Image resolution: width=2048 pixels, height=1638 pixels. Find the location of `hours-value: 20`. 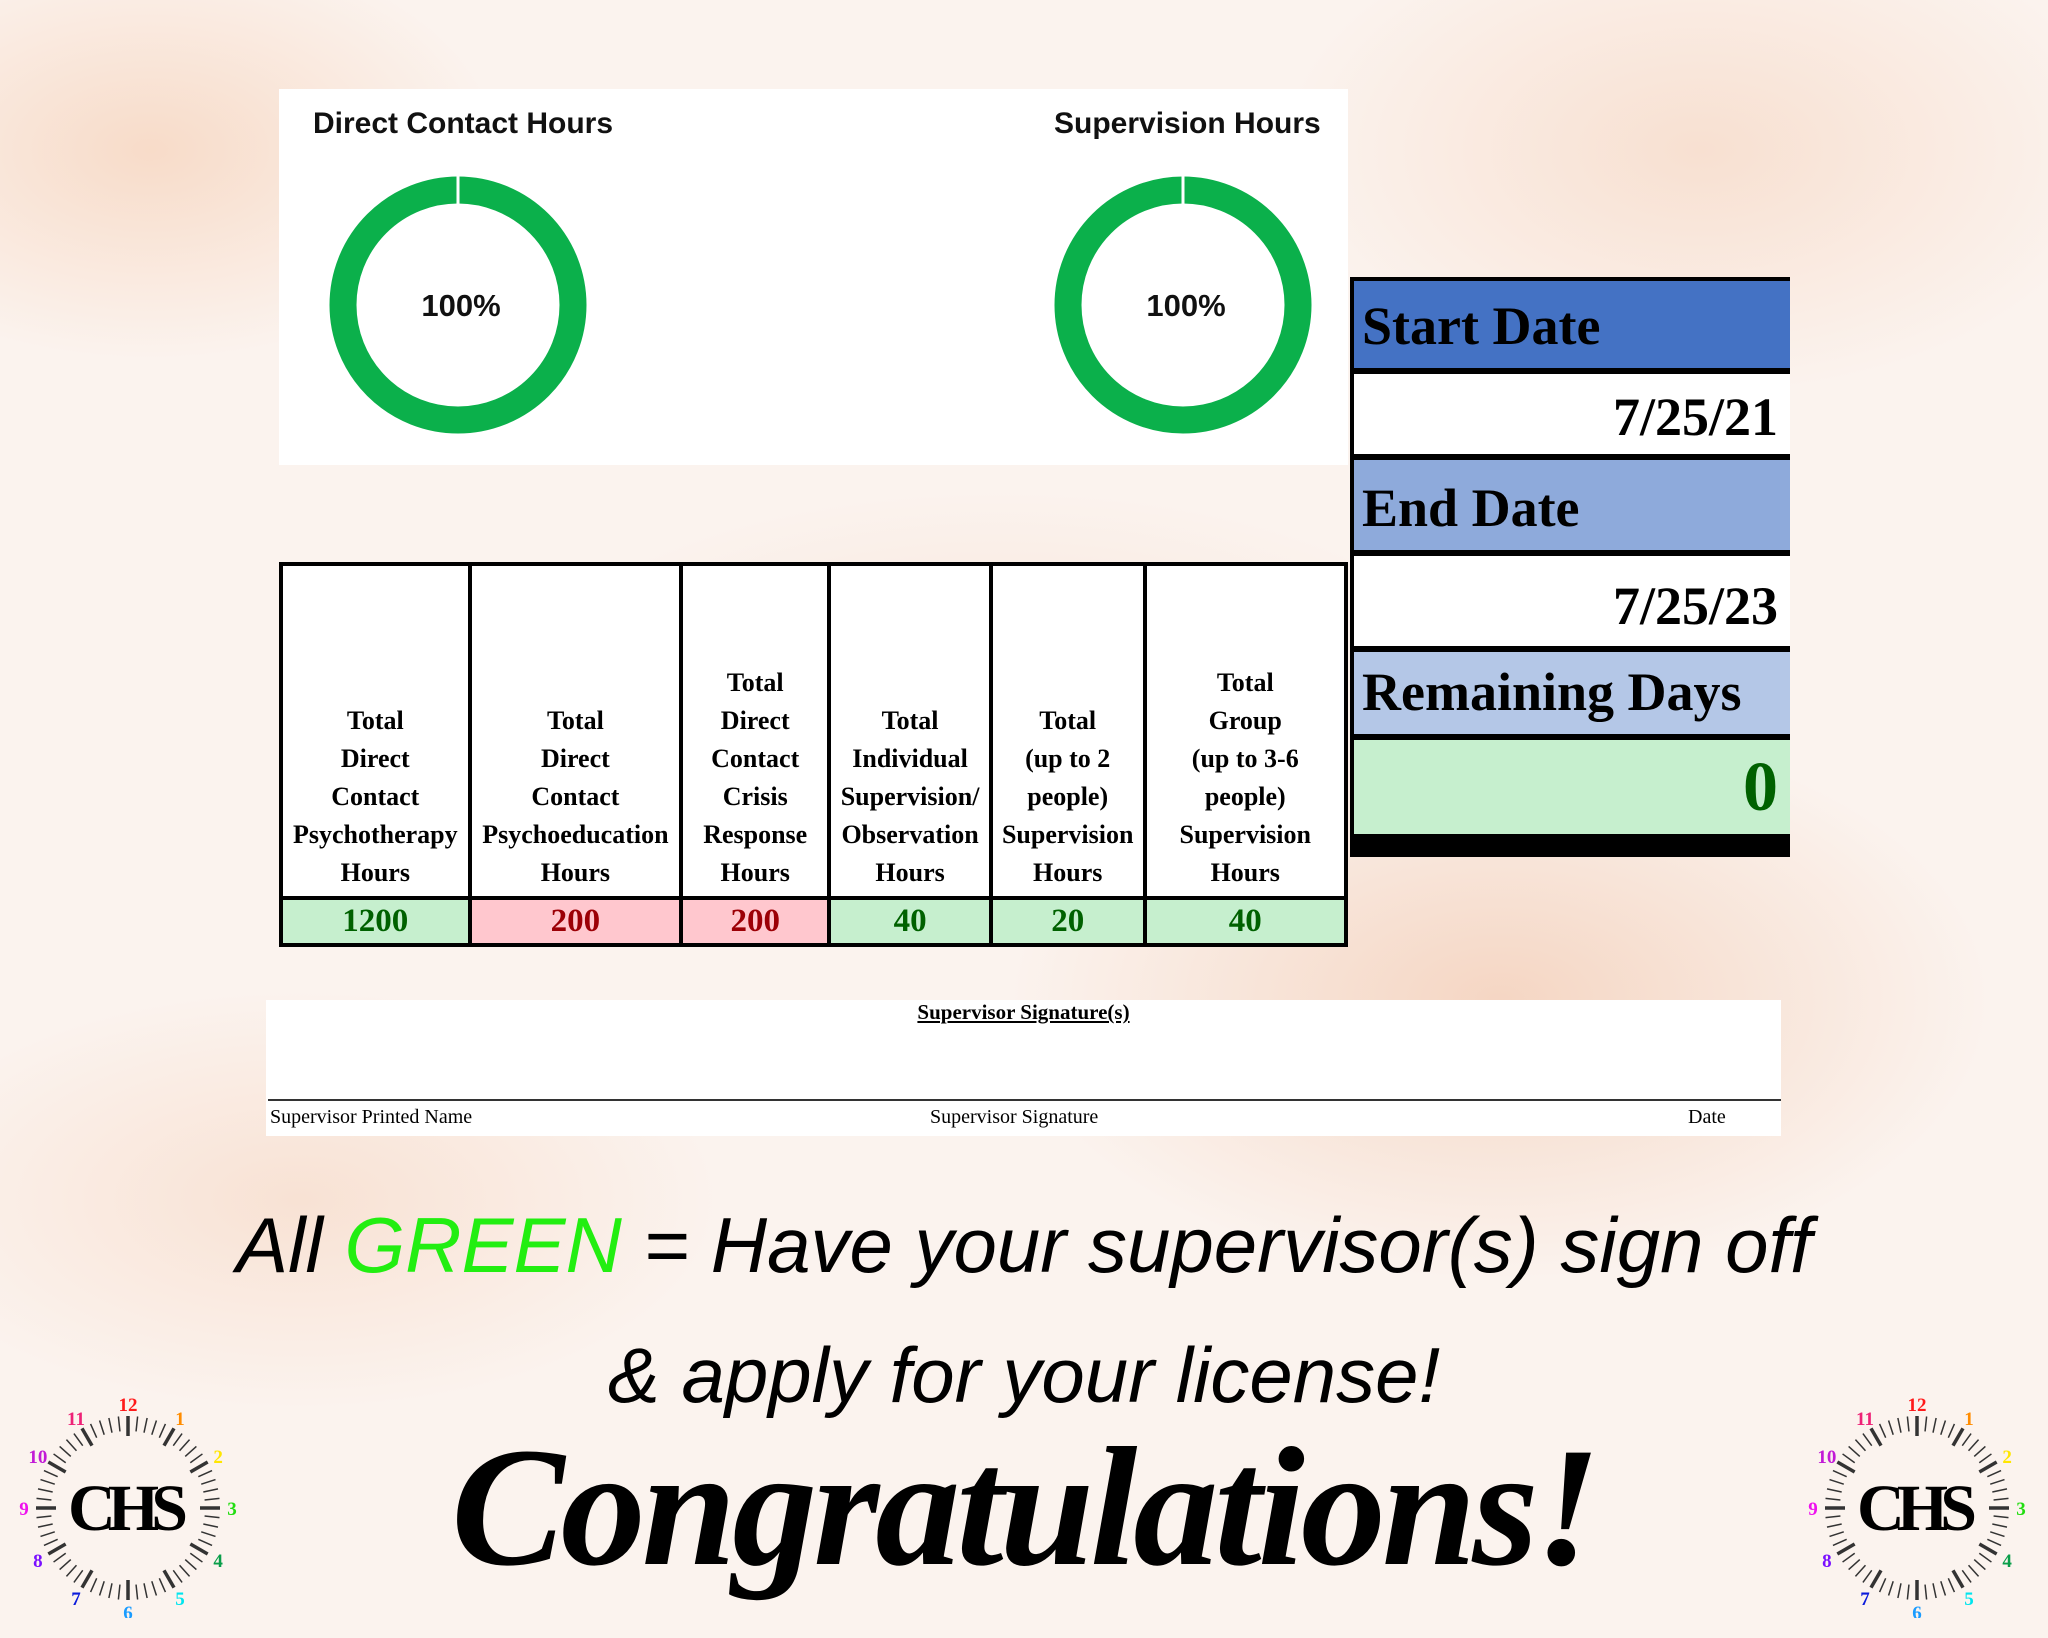

hours-value: 20 is located at coordinates (1067, 921).